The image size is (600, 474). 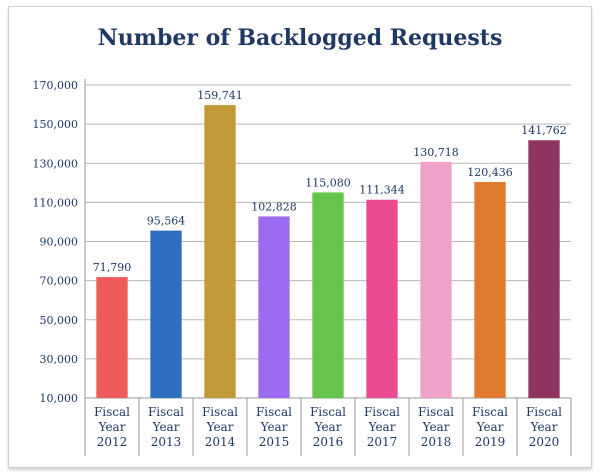 I want to click on x-tick-label: 2020, so click(x=544, y=442).